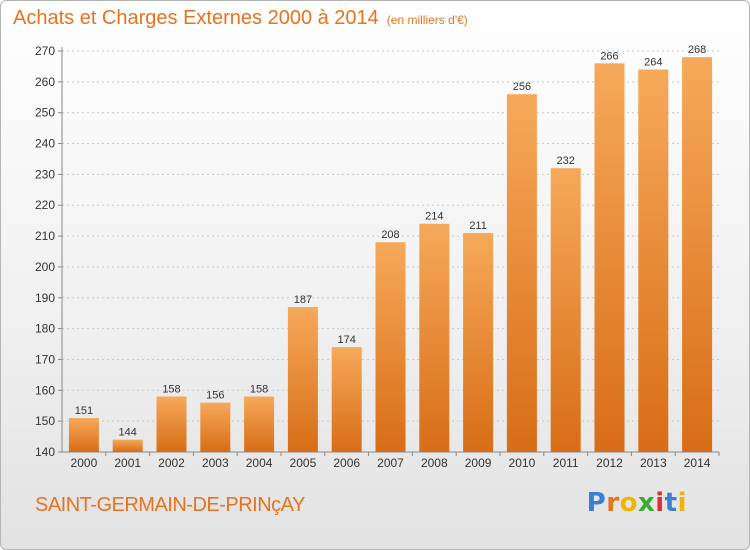  I want to click on bar-value-label: 214, so click(434, 217).